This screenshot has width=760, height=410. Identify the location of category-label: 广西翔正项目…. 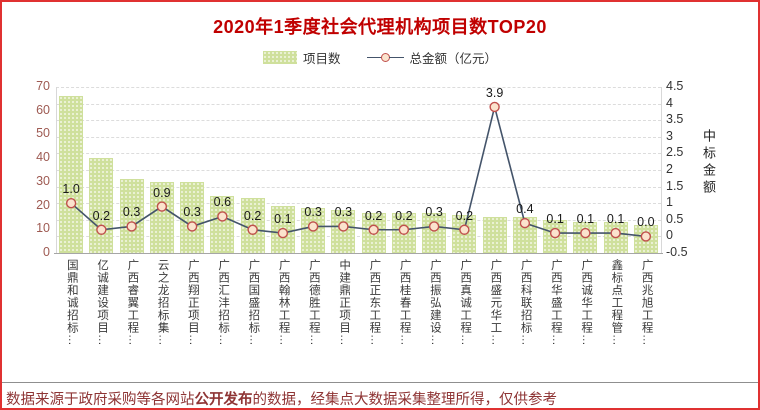
(192, 303).